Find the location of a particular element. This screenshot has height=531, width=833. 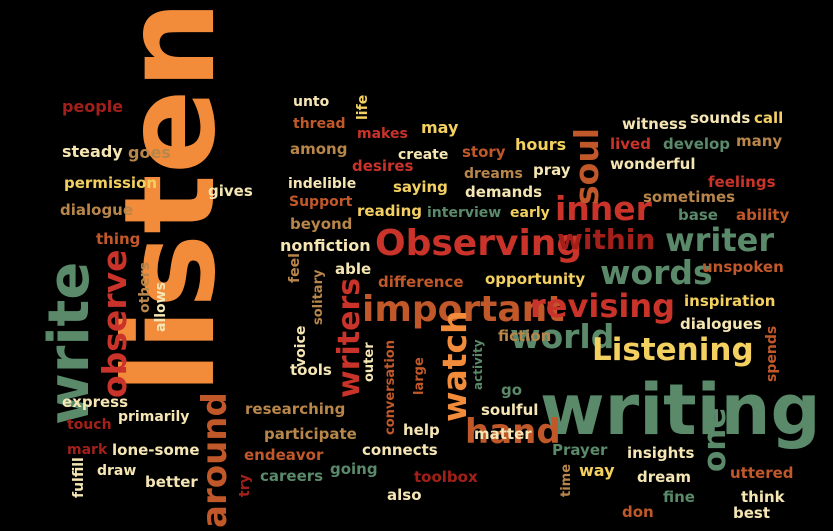

word-activity: activity is located at coordinates (478, 364).